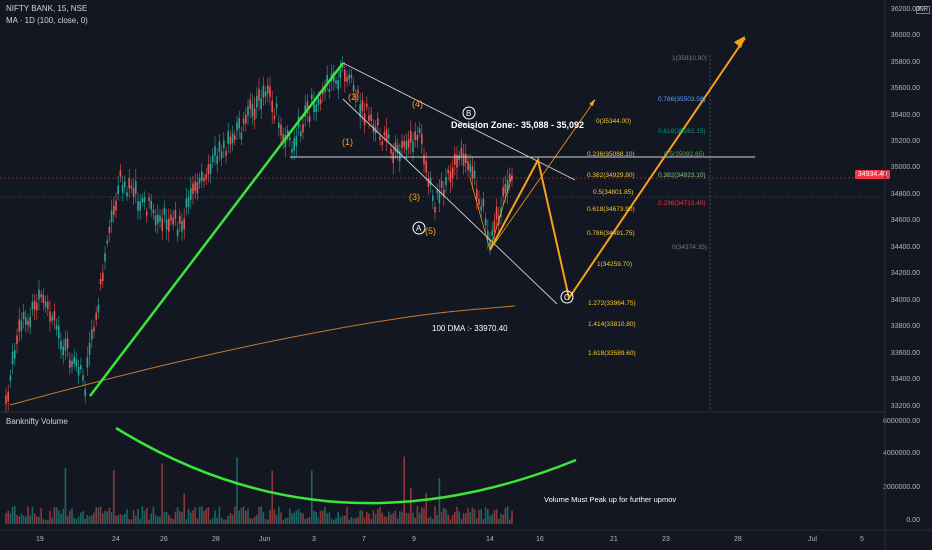 Image resolution: width=932 pixels, height=550 pixels. I want to click on wave-label-1: (1), so click(347, 142).